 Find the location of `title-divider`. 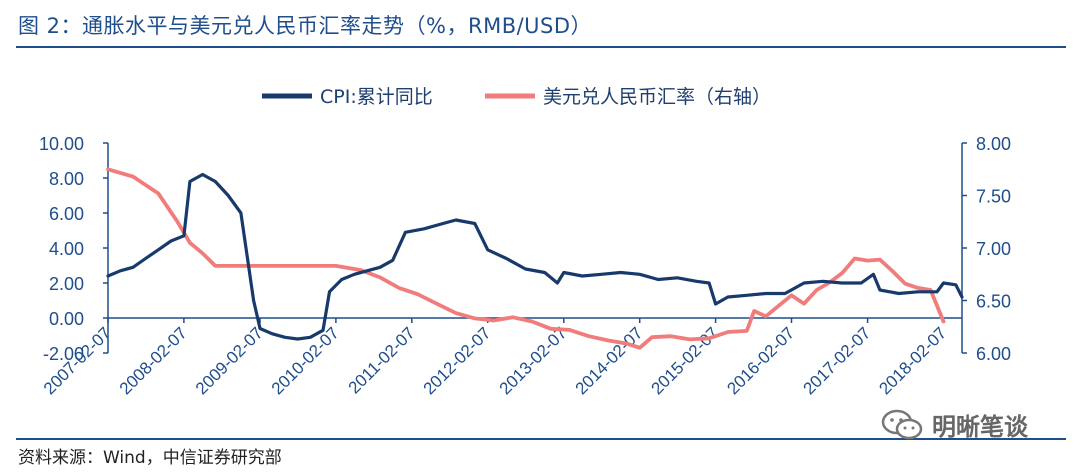

title-divider is located at coordinates (541, 47).